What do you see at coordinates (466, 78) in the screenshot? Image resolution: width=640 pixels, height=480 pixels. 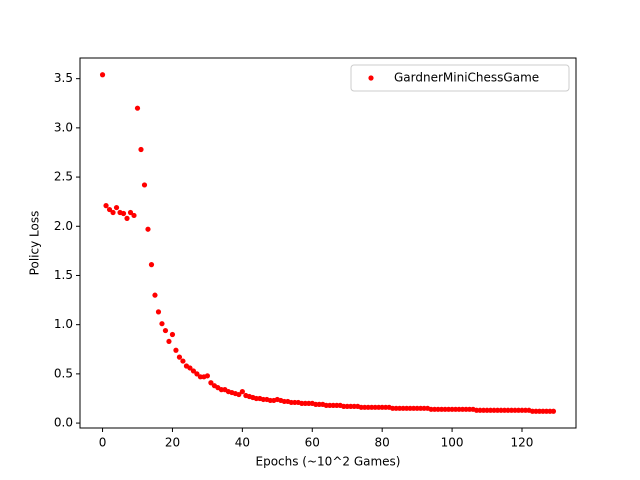 I see `legend-label: GardnerMiniChessGame` at bounding box center [466, 78].